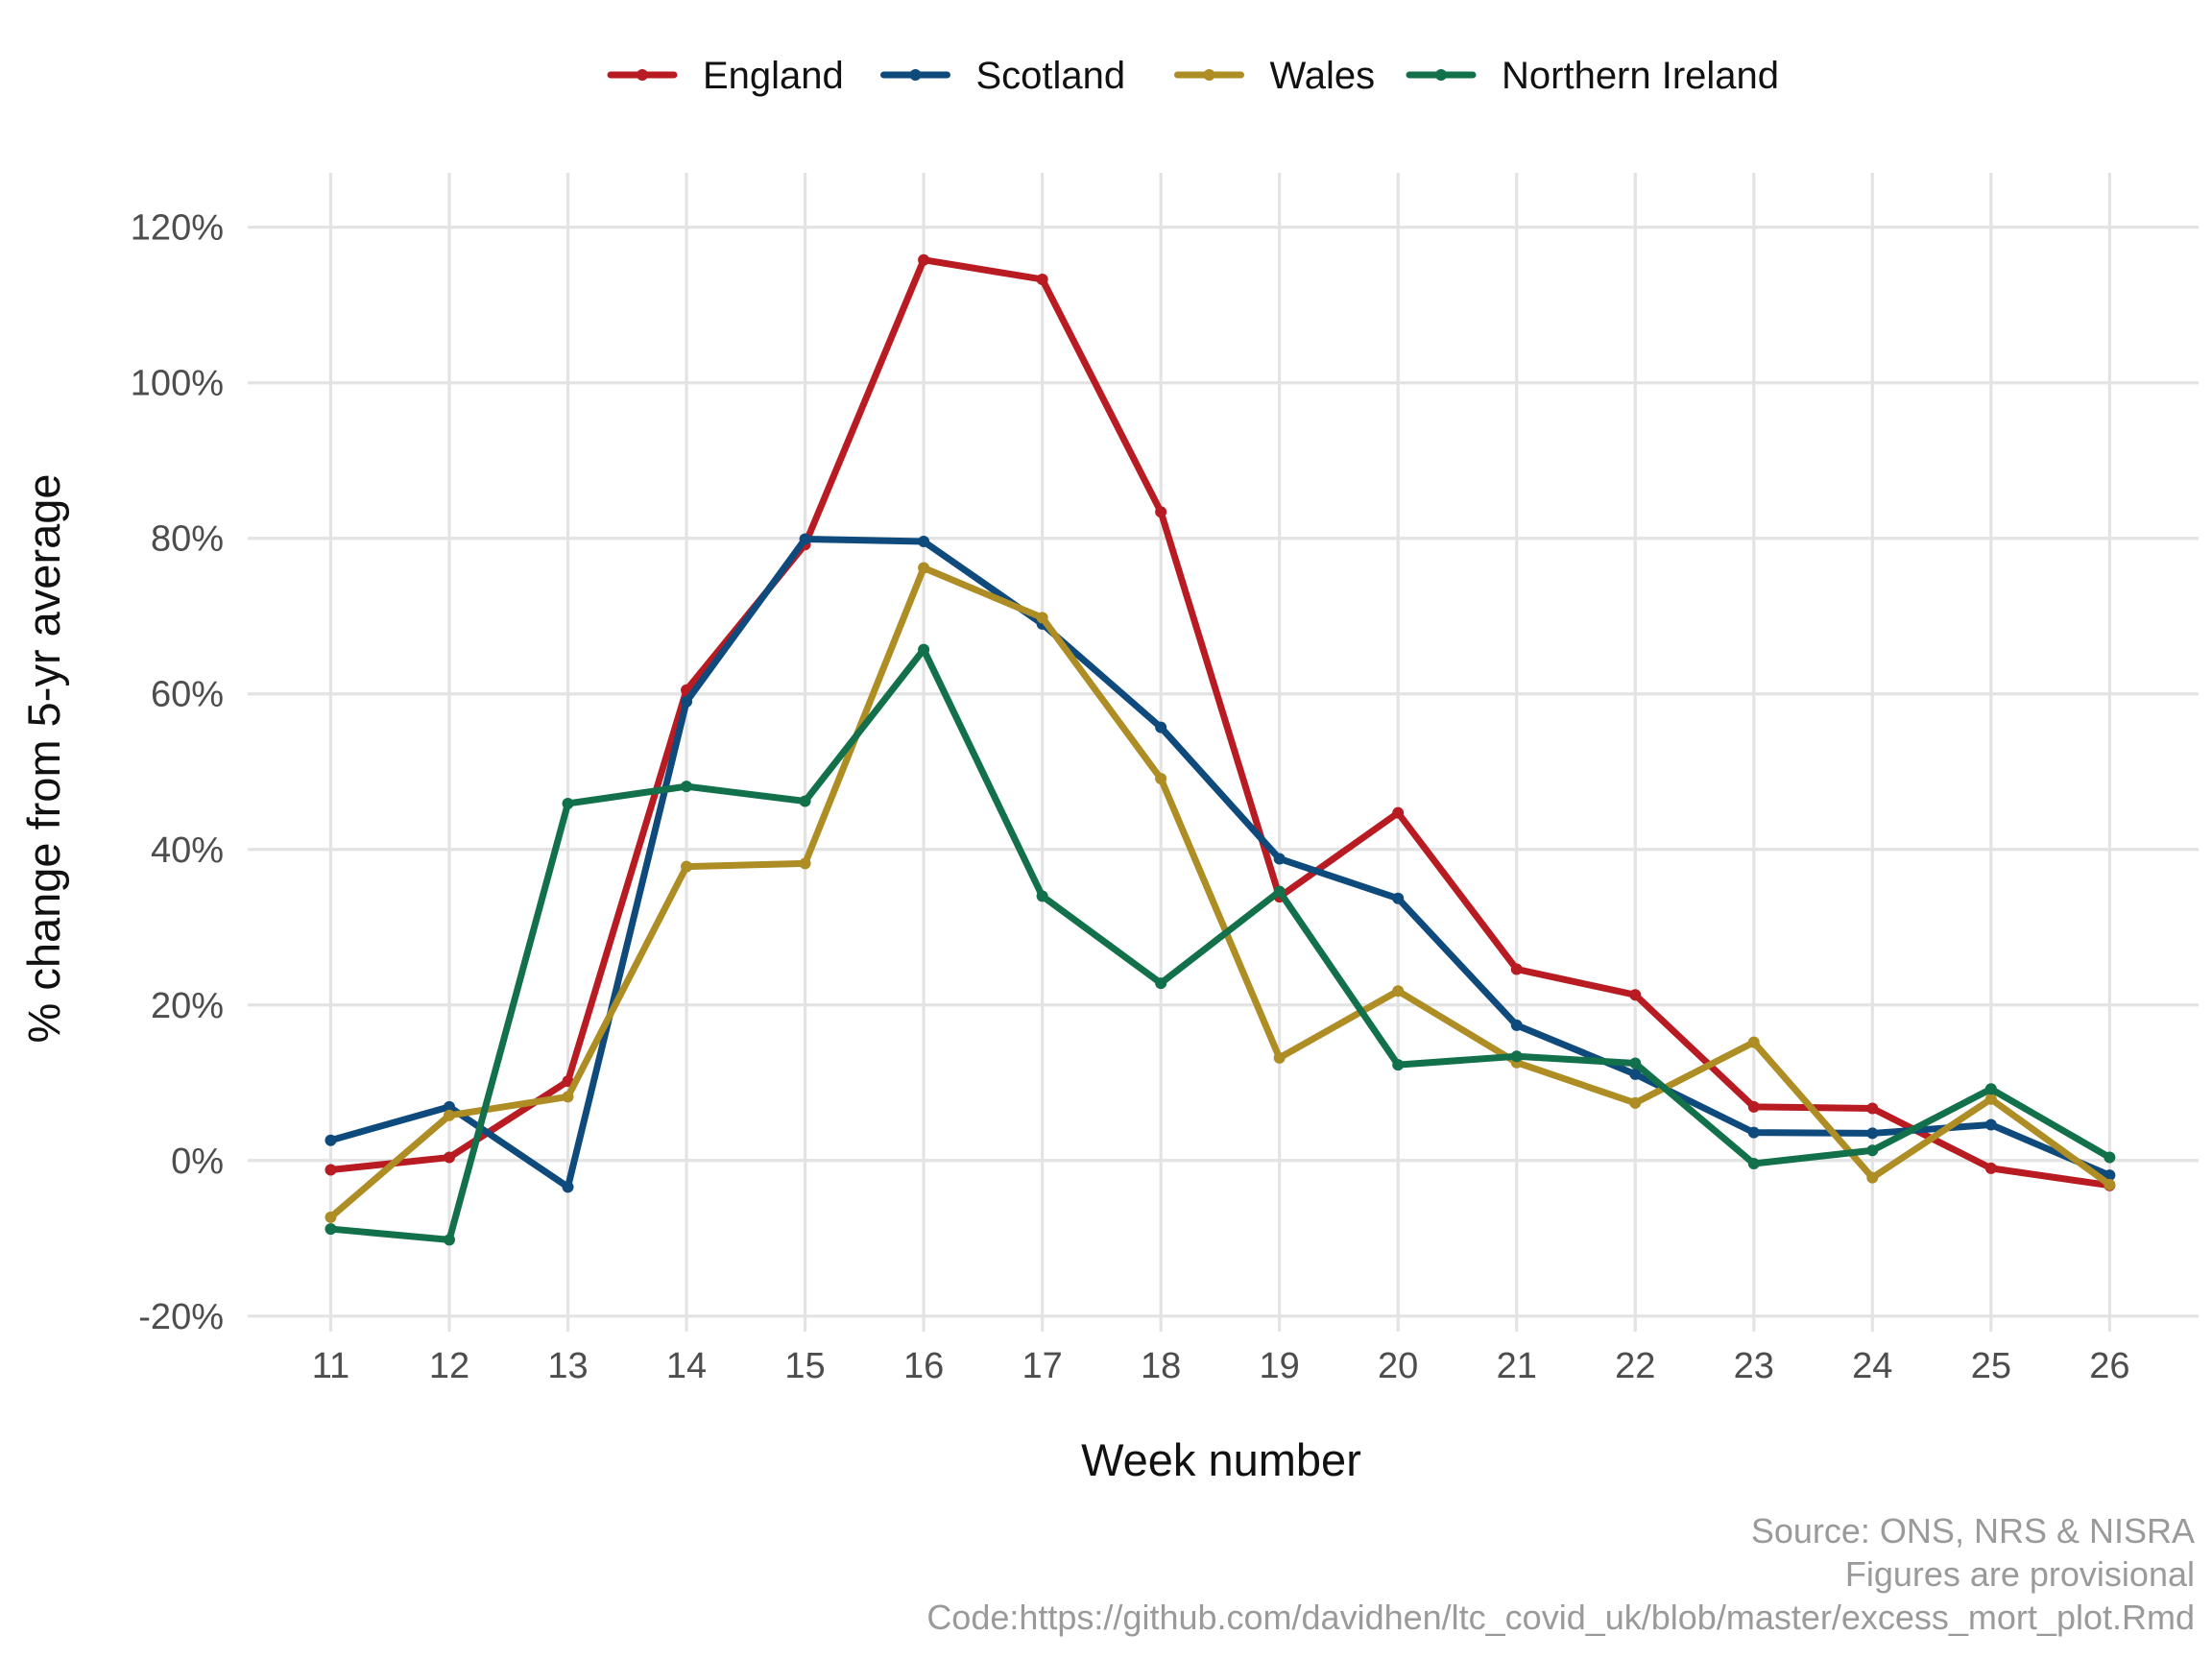 The image size is (2212, 1659). Describe the element at coordinates (1280, 1366) in the screenshot. I see `x-tick-label: 19` at that location.